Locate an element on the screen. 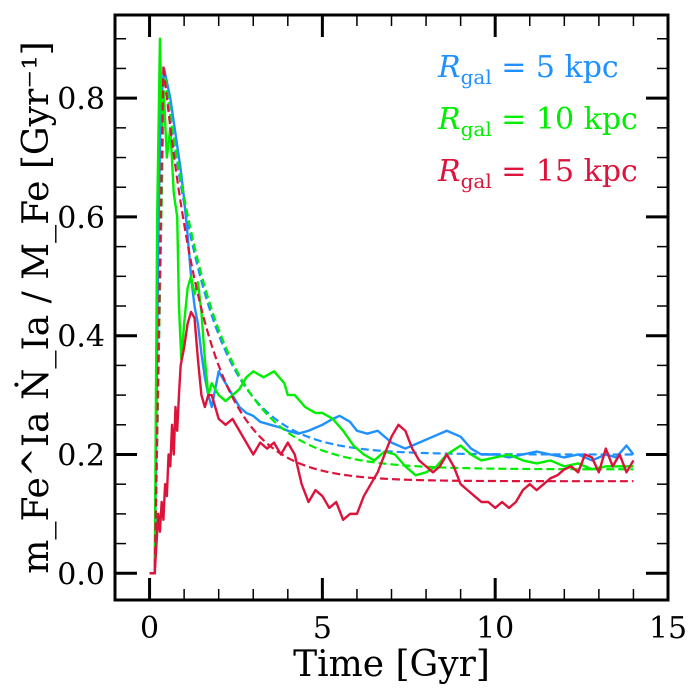 The width and height of the screenshot is (700, 700). legend-entry: Rgal = 10 kpc is located at coordinates (537, 121).